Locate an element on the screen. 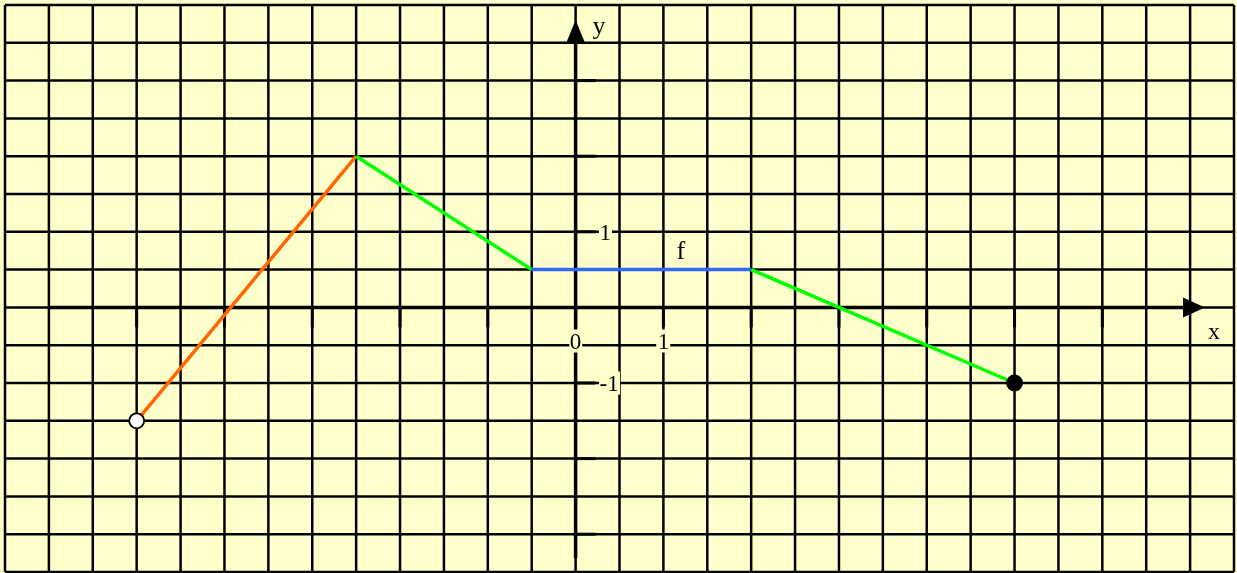 The height and width of the screenshot is (573, 1237). y-axis-title: y is located at coordinates (599, 25).